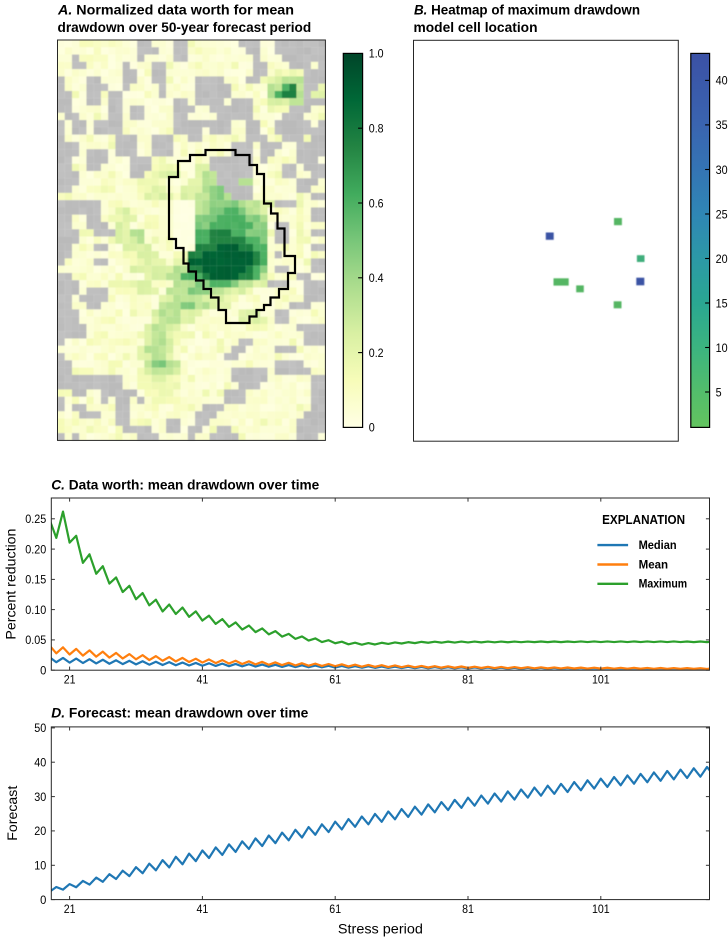 The height and width of the screenshot is (945, 728). Describe the element at coordinates (12, 812) in the screenshot. I see `svg-text: Forecast` at that location.